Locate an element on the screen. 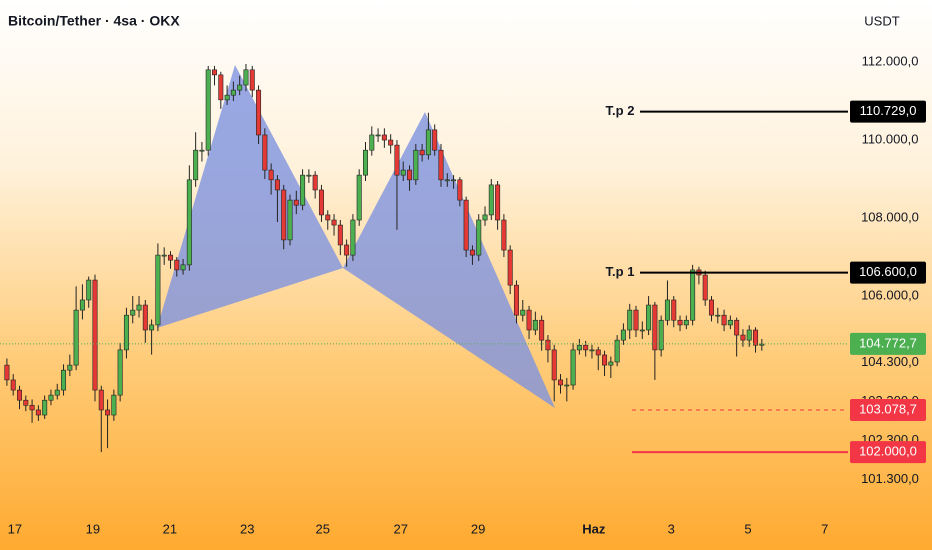 The image size is (932, 550). y-tick-label: 101.300,0 is located at coordinates (890, 478).